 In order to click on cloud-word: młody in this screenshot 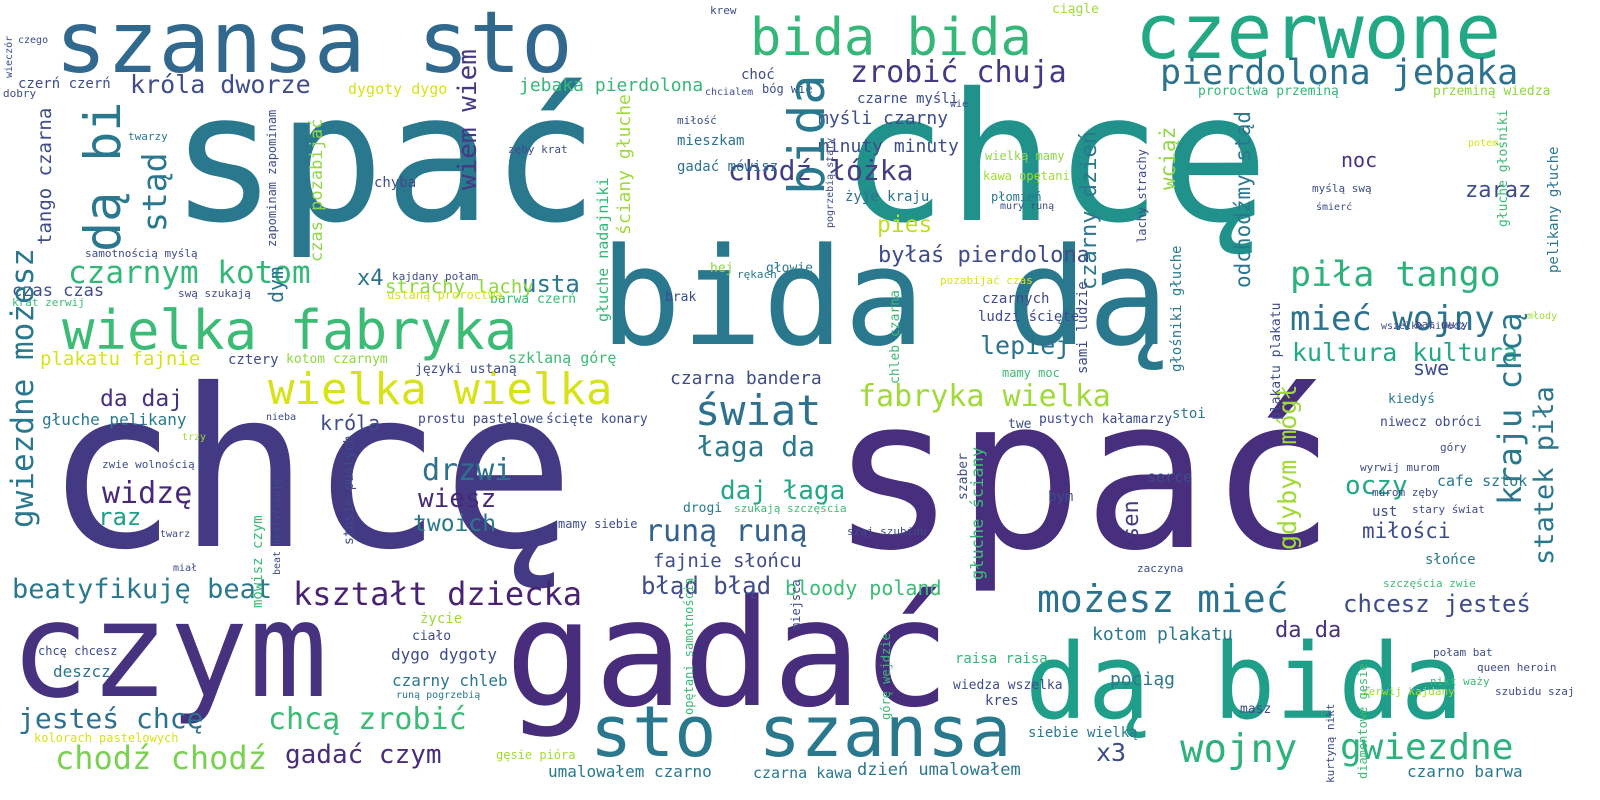, I will do `click(1542, 316)`.